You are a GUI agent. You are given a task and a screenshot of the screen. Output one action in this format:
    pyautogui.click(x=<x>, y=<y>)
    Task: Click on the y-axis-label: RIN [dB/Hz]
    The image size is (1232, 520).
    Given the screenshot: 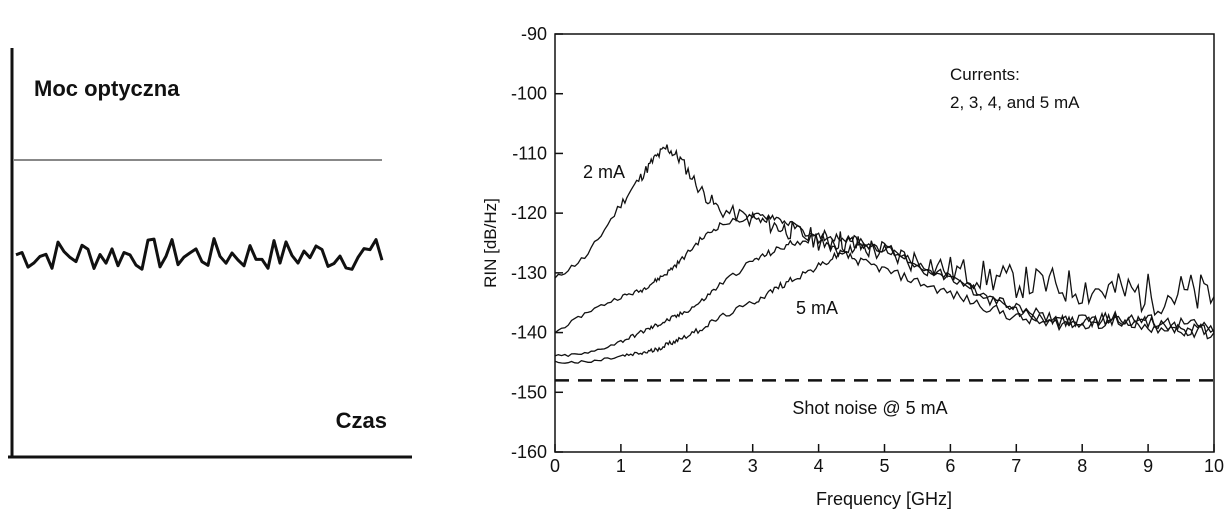 What is the action you would take?
    pyautogui.click(x=490, y=243)
    